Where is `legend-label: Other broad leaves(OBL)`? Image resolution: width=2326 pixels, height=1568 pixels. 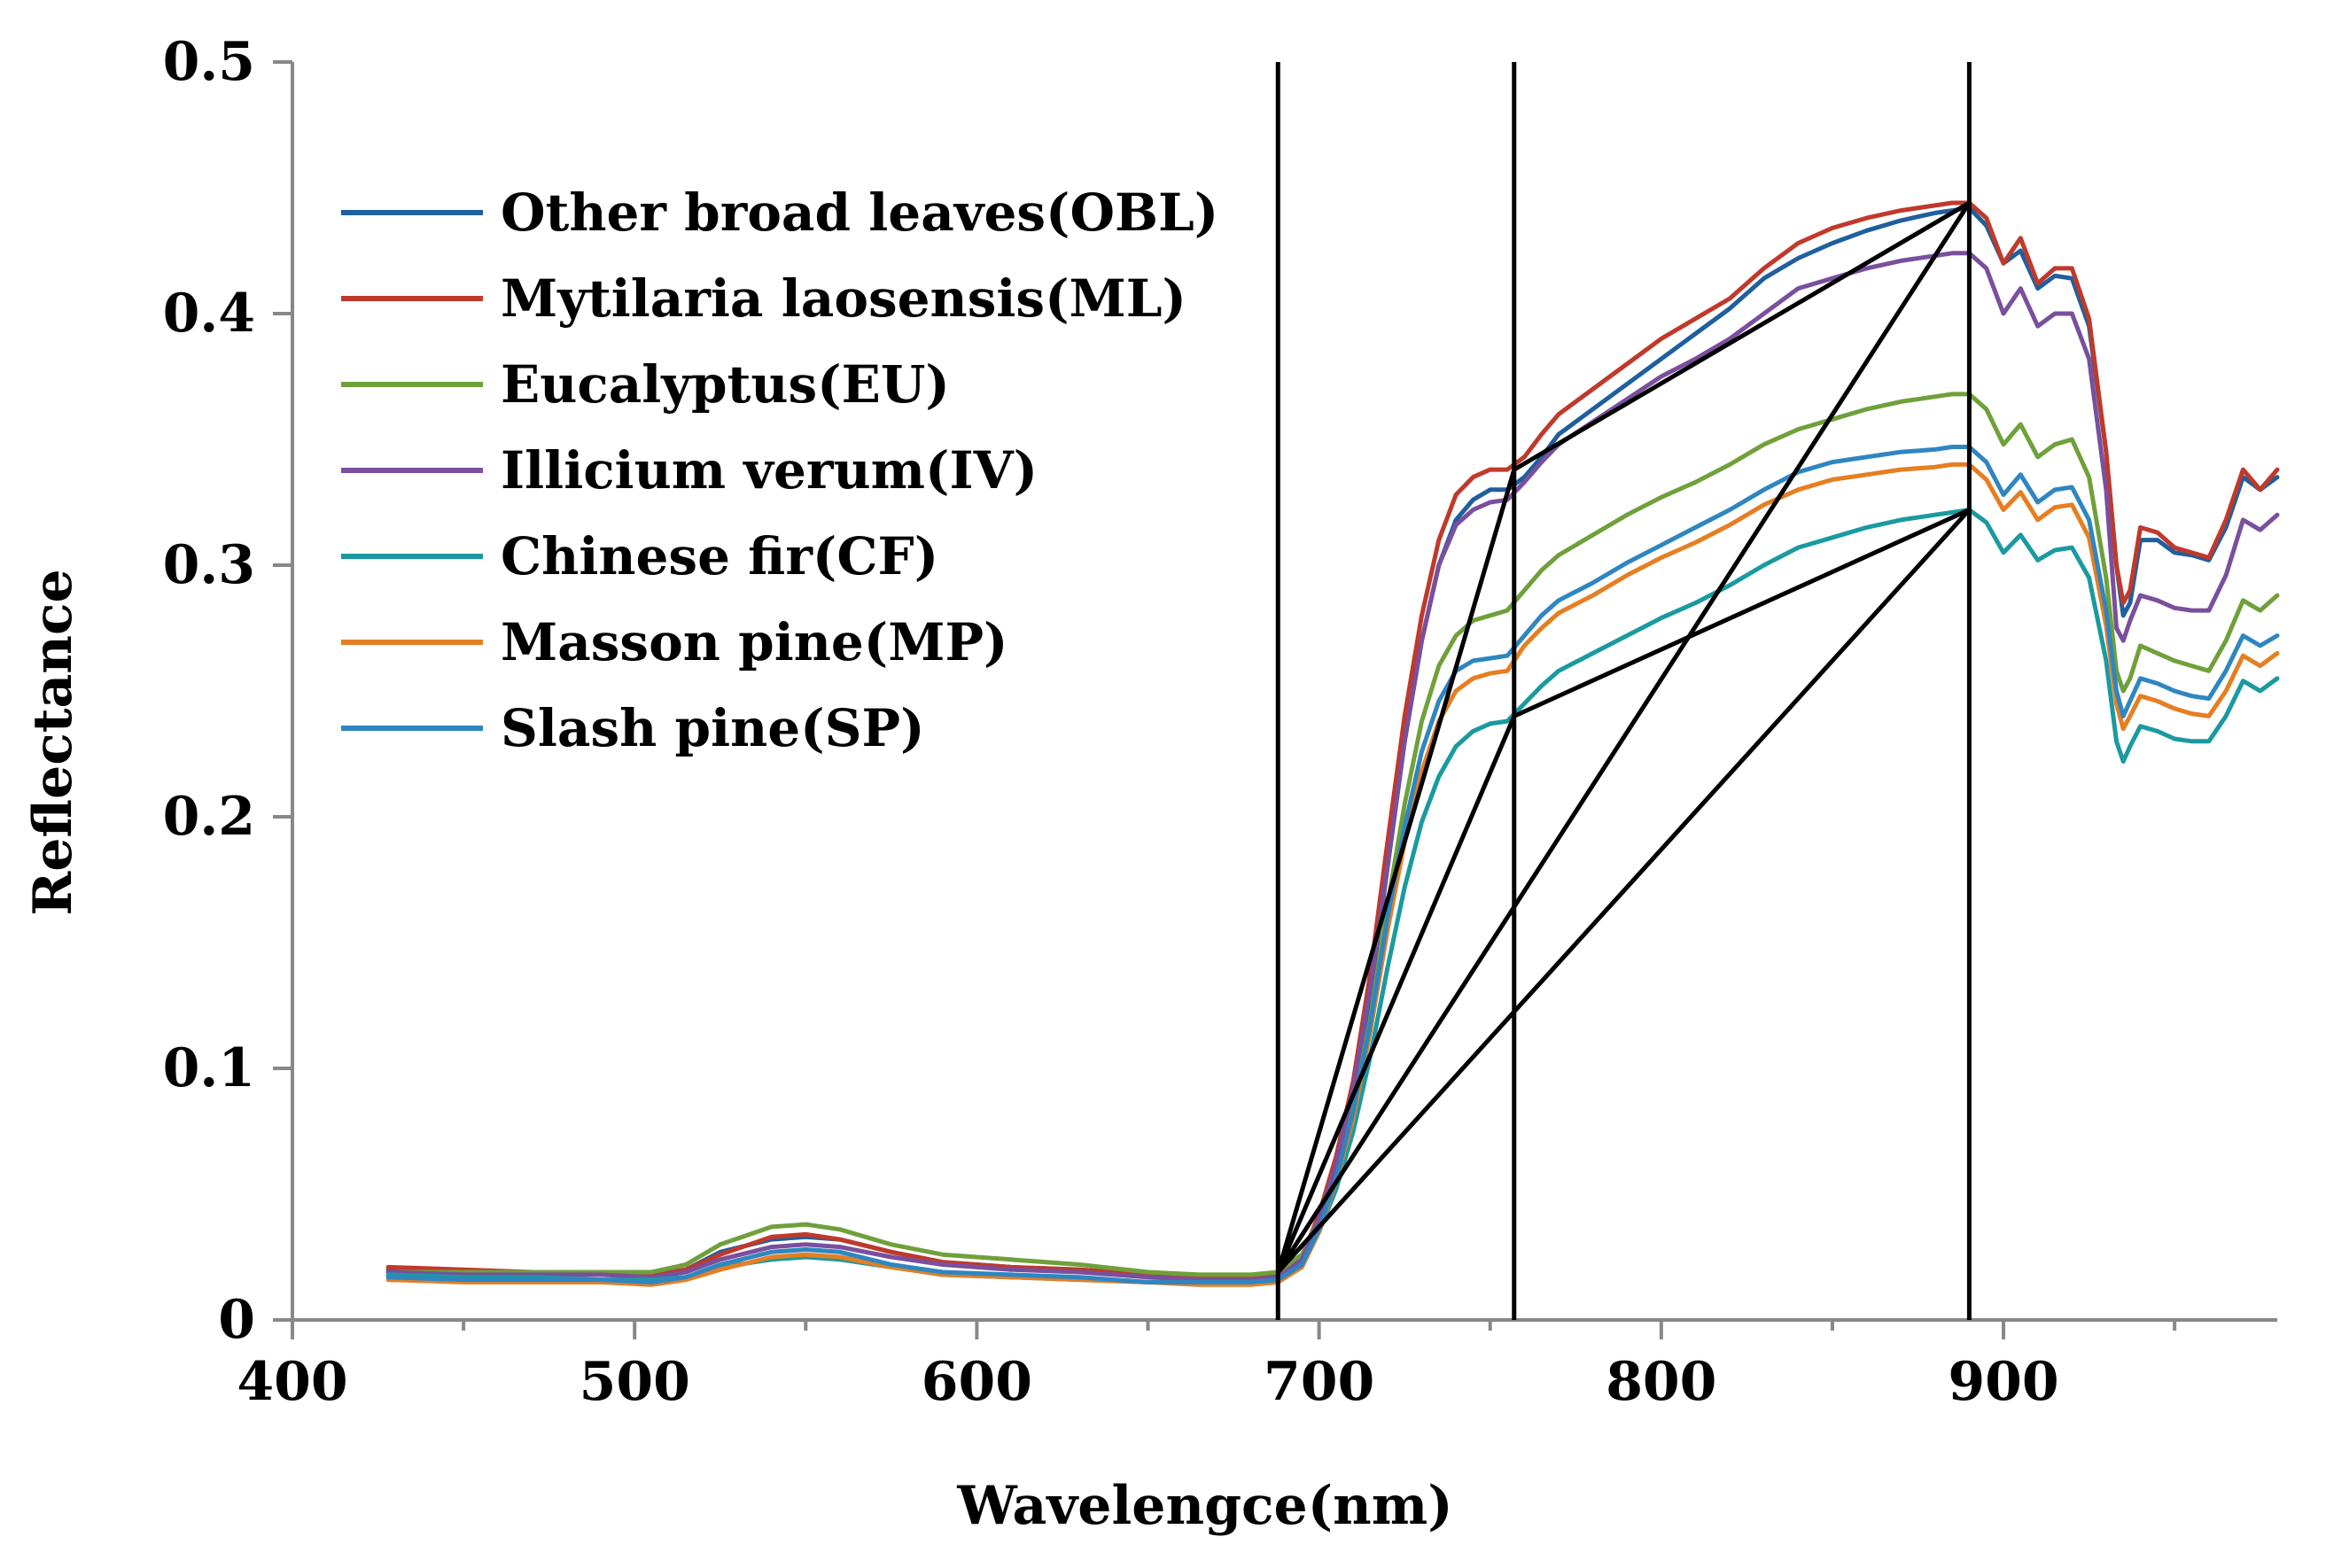 legend-label: Other broad leaves(OBL) is located at coordinates (859, 212).